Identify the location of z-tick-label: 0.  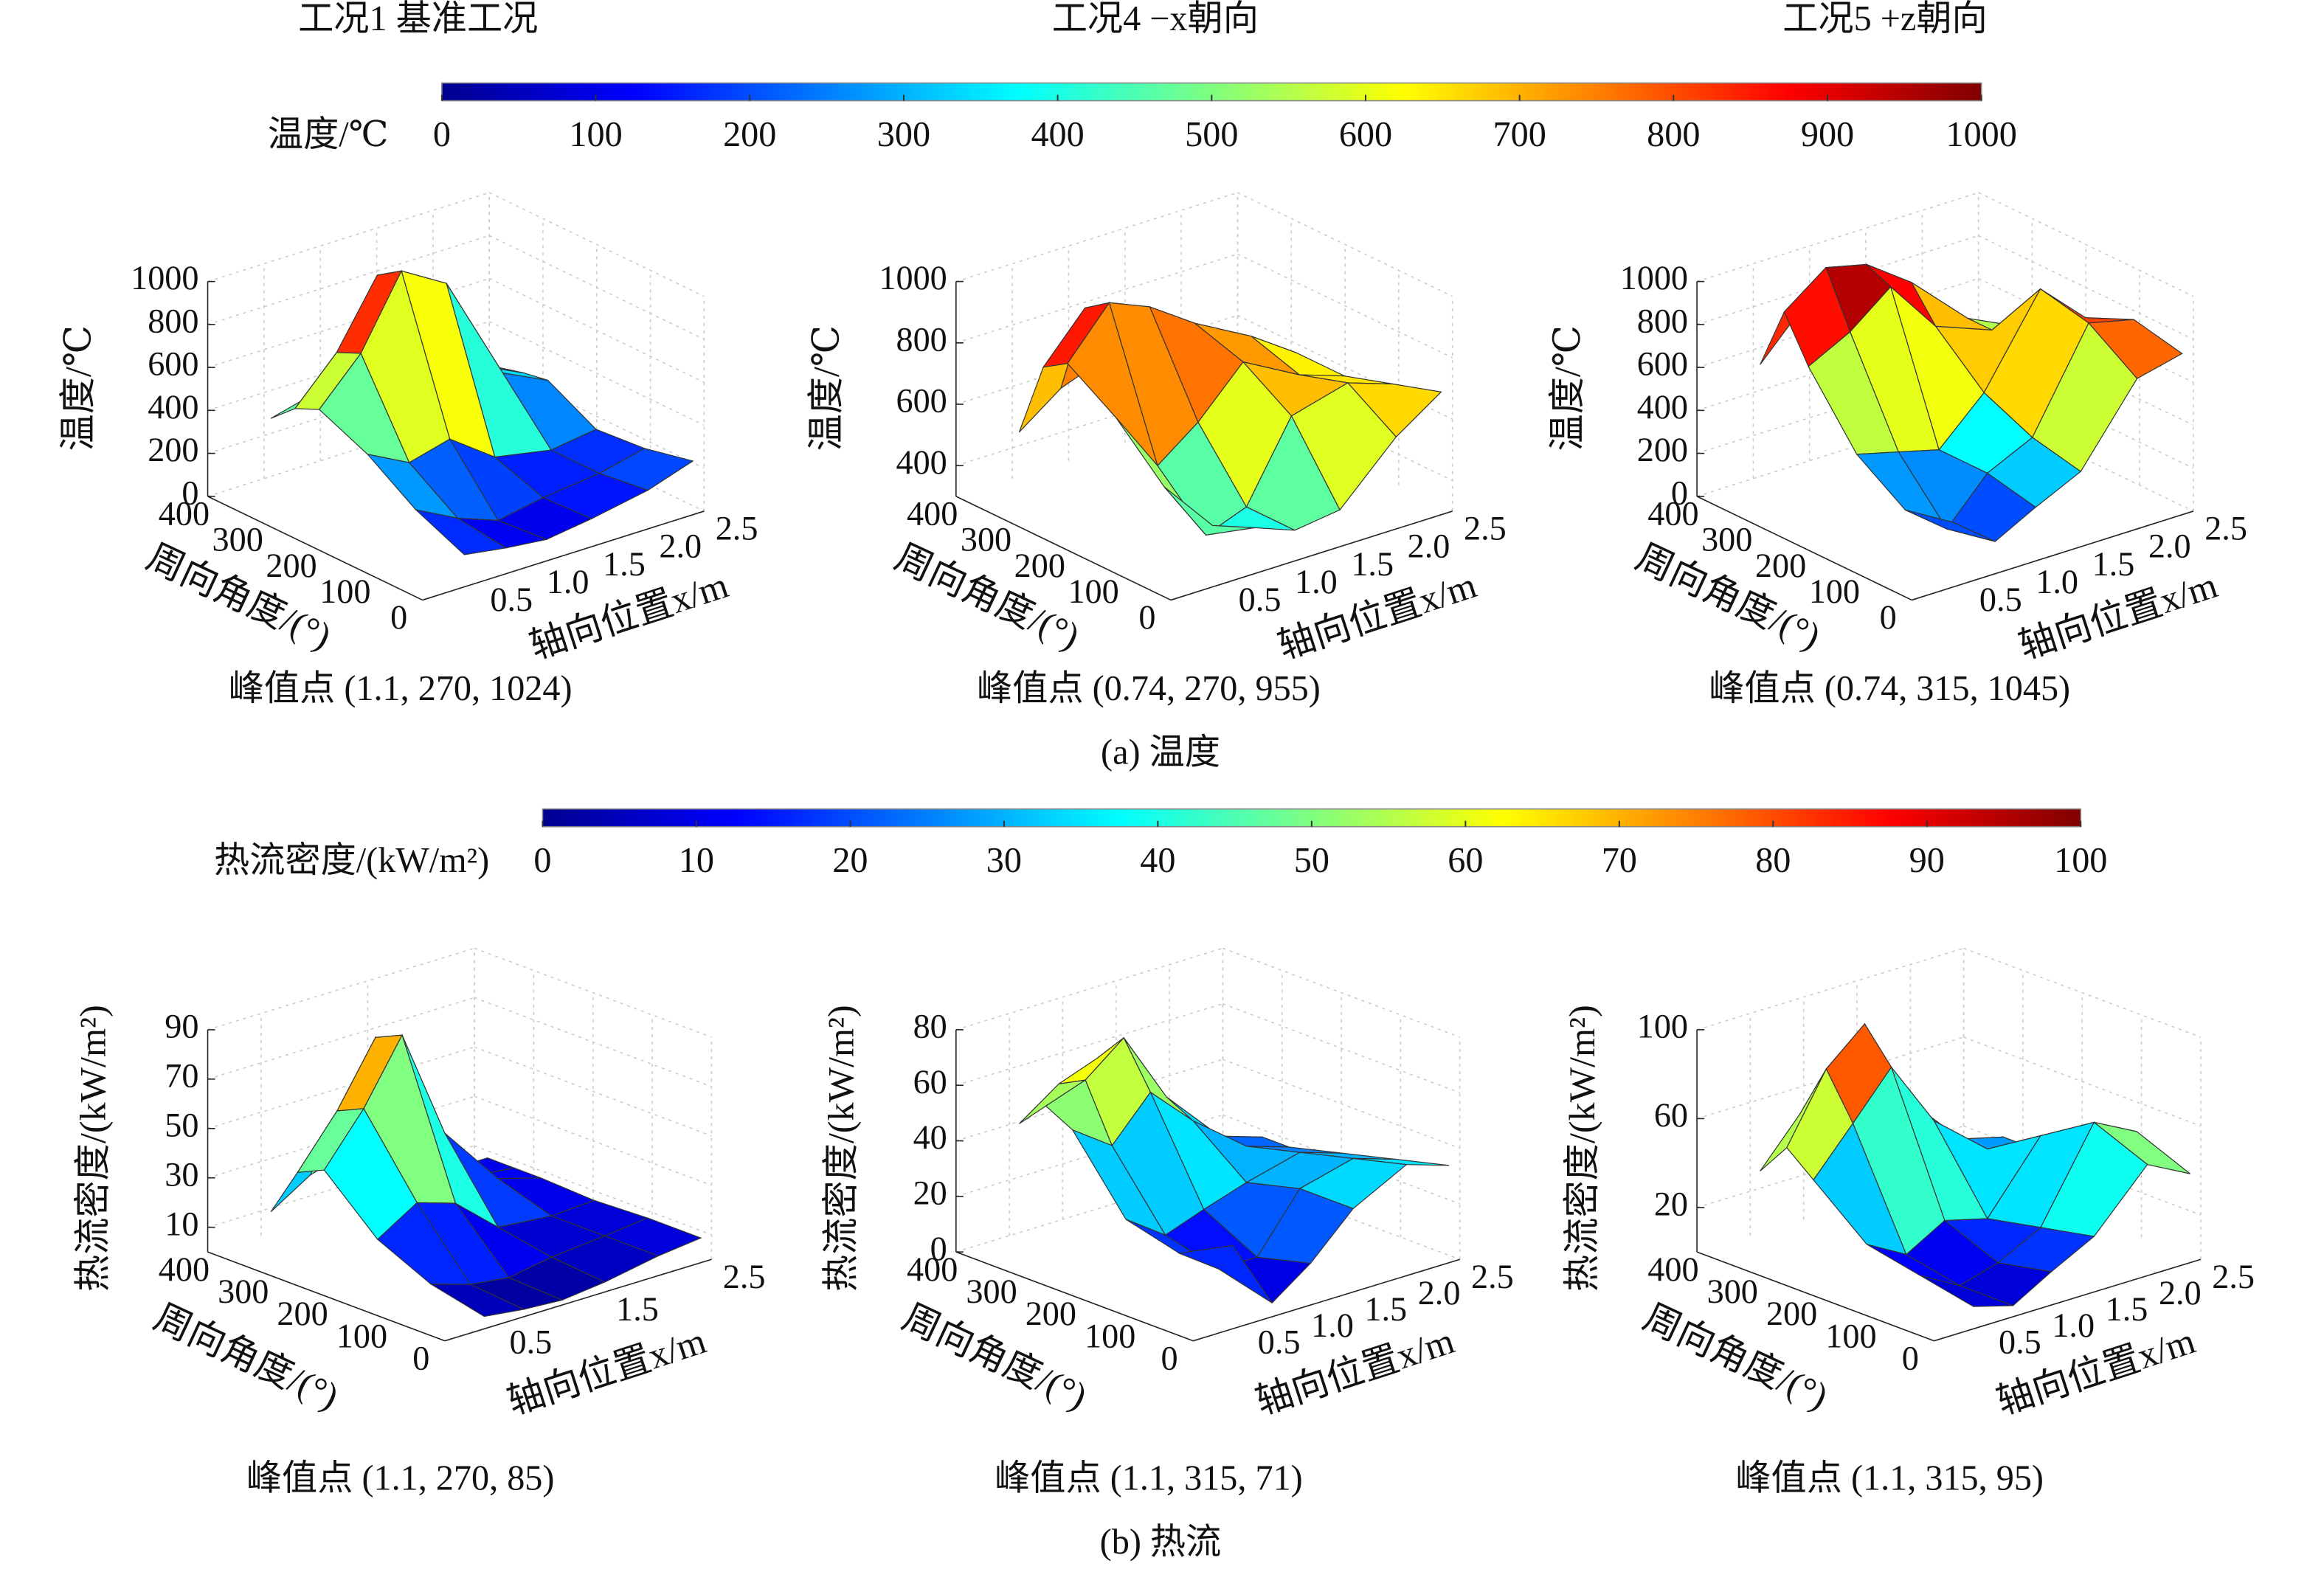
(189, 492).